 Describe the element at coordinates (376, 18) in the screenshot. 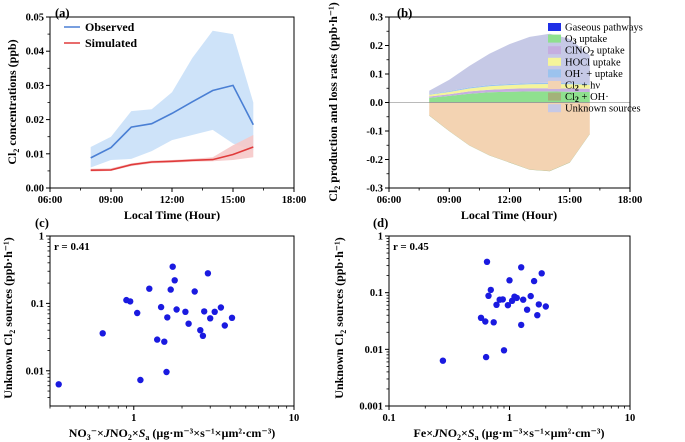

I see `b-ytick-label-6: 0.3` at that location.